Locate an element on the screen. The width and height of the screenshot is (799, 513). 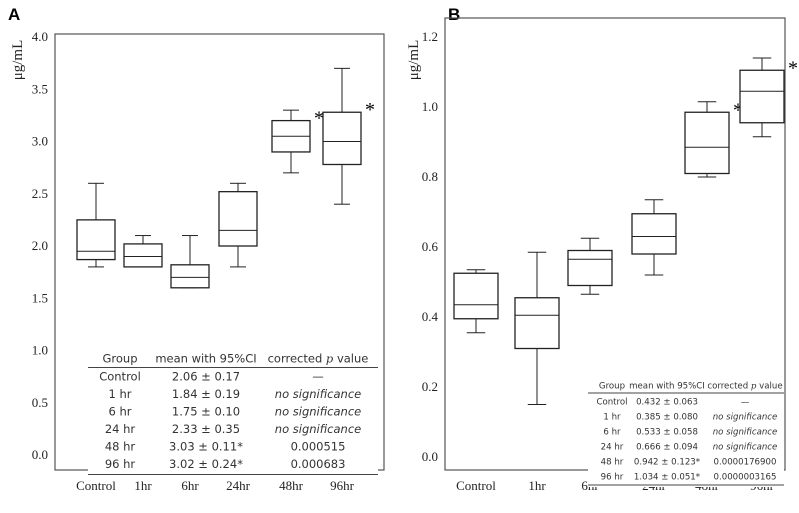
cell-mean: 0.533 ± 0.058 is located at coordinates (667, 432).